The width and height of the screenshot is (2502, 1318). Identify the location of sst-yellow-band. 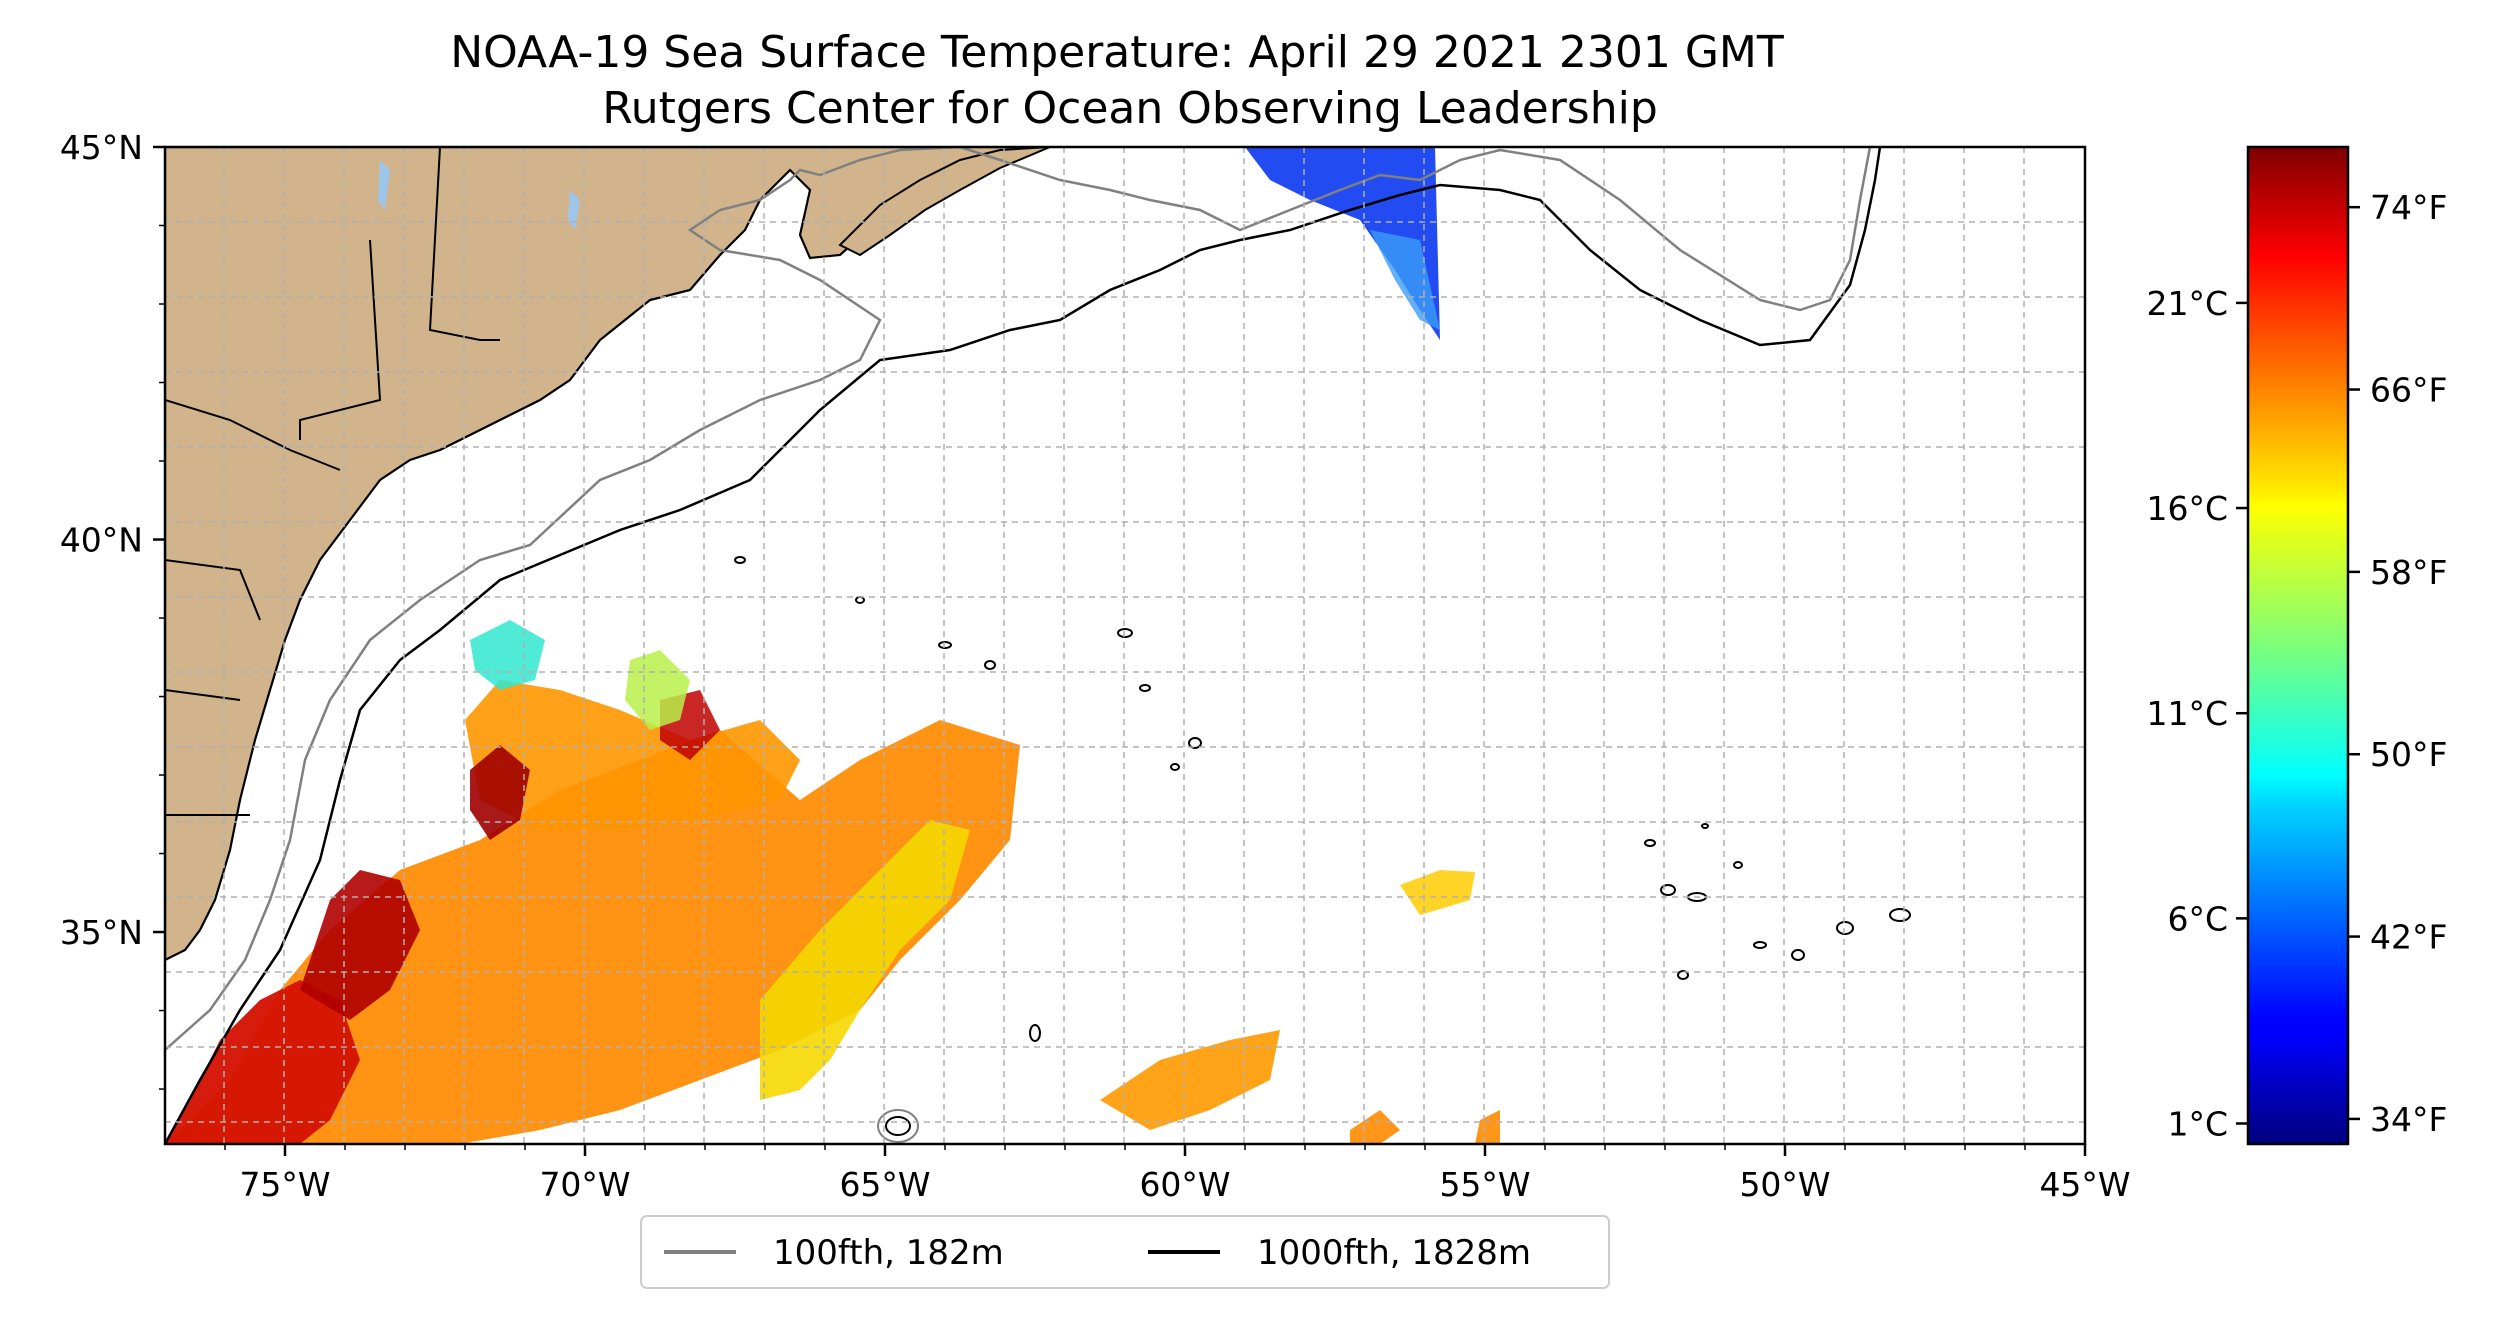
(865, 960).